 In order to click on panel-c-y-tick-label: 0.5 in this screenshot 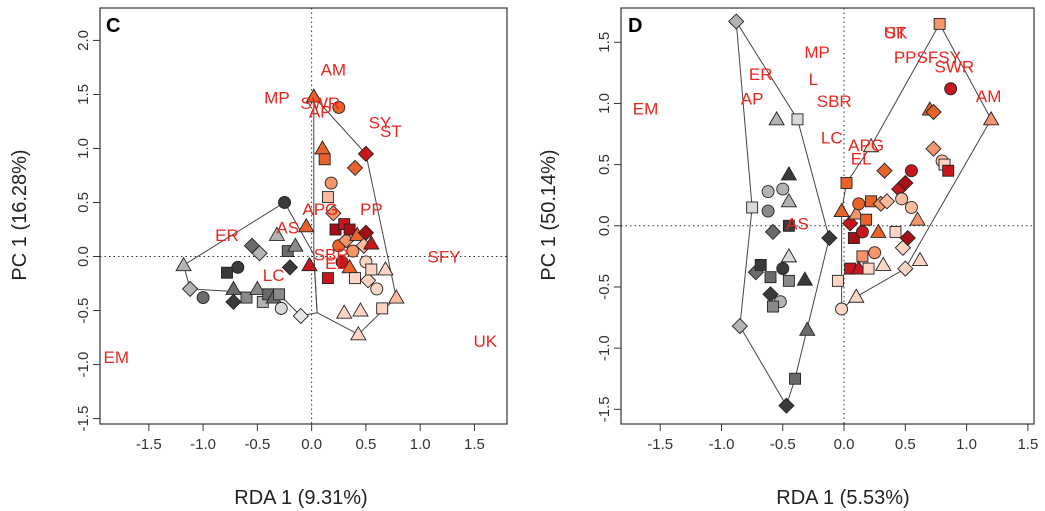, I will do `click(83, 202)`.